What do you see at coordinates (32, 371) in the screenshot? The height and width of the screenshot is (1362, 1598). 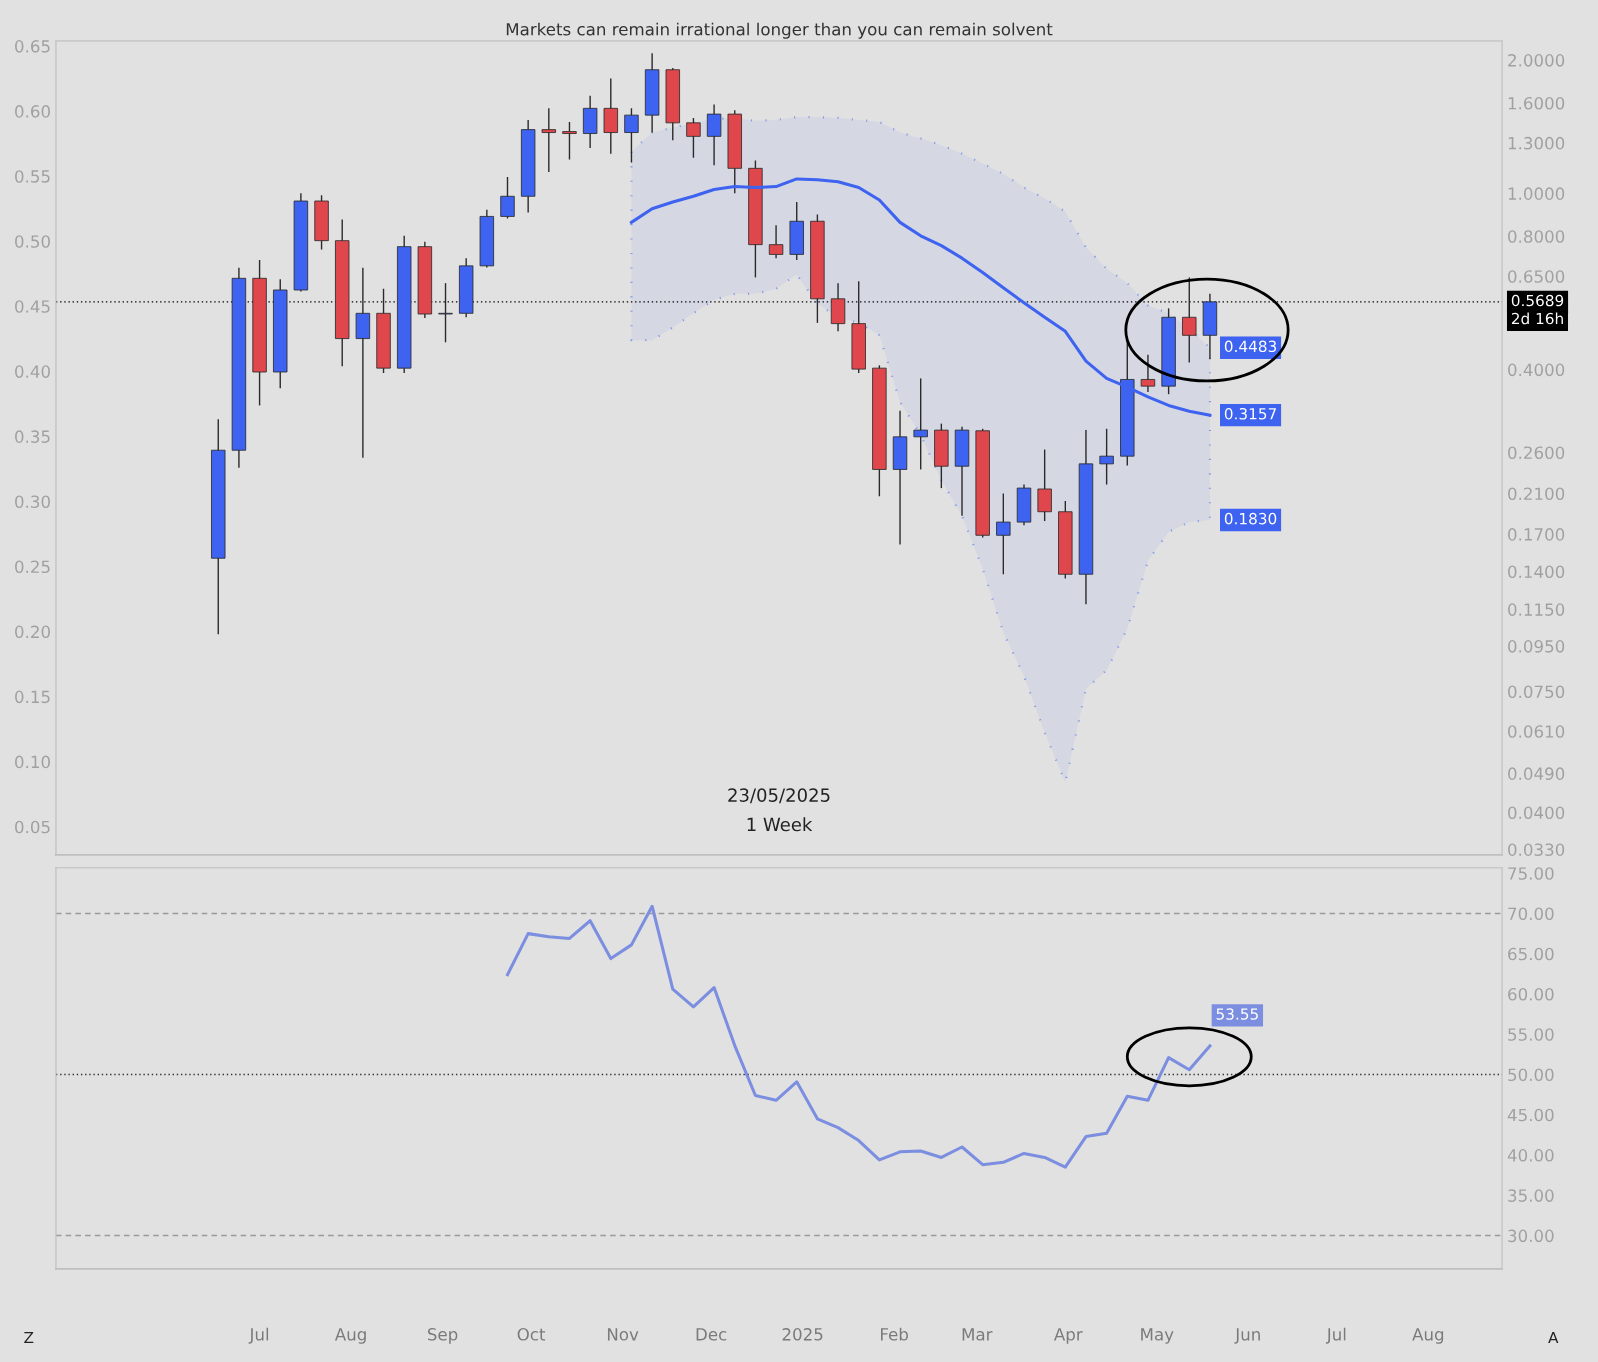 I see `y-tick-label: 0.40` at bounding box center [32, 371].